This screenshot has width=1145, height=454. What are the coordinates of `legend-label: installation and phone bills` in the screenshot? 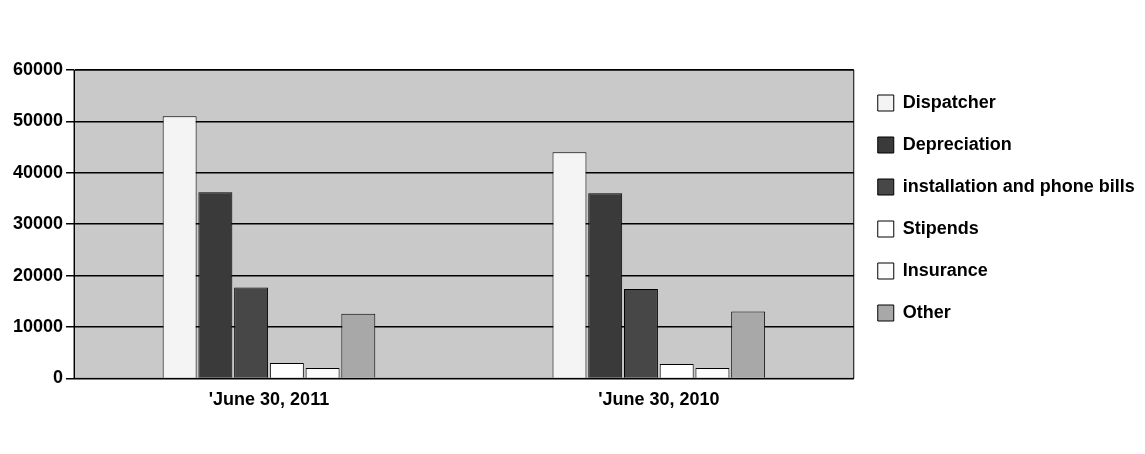 It's located at (1018, 185).